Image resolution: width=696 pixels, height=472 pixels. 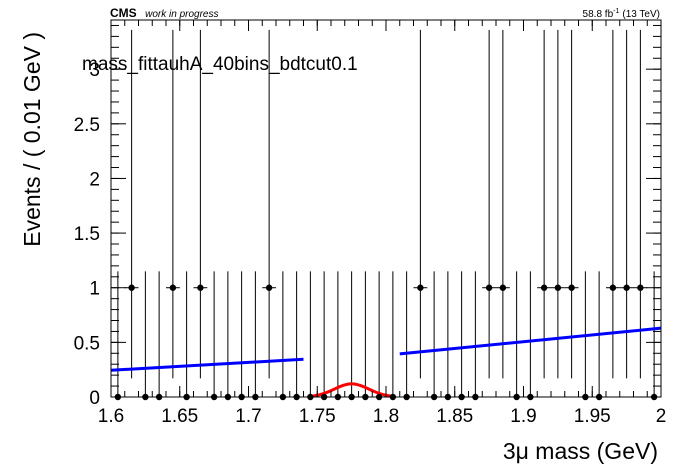 What do you see at coordinates (179, 416) in the screenshot?
I see `x-tick-label: 1.65` at bounding box center [179, 416].